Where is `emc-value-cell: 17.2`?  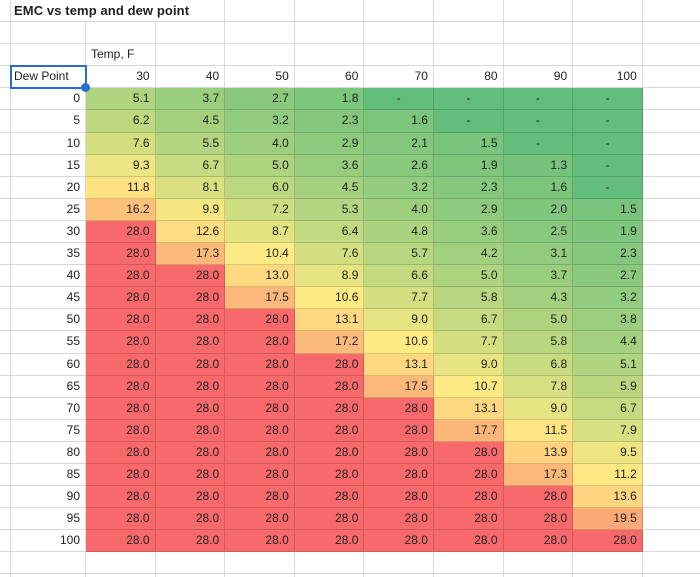 emc-value-cell: 17.2 is located at coordinates (329, 342).